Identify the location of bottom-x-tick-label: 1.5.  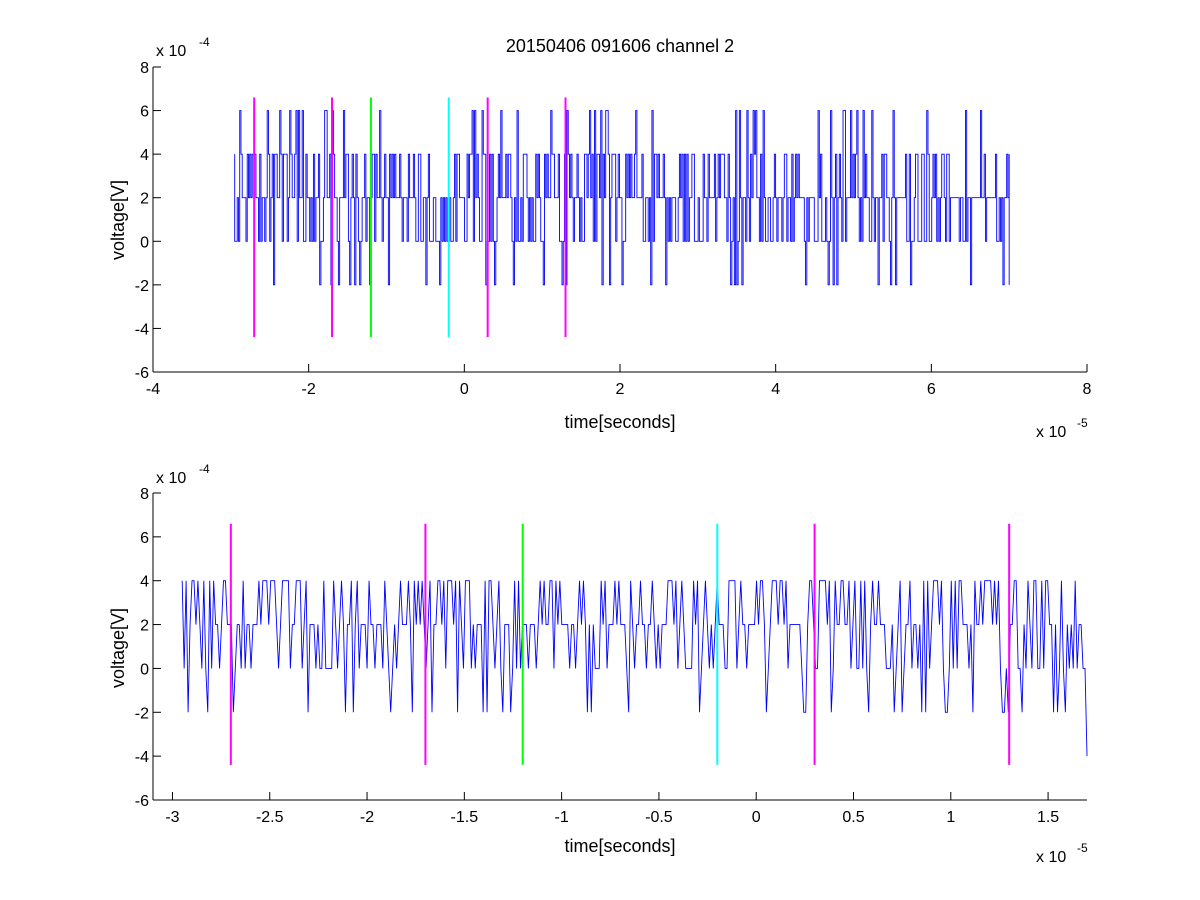
(1048, 817).